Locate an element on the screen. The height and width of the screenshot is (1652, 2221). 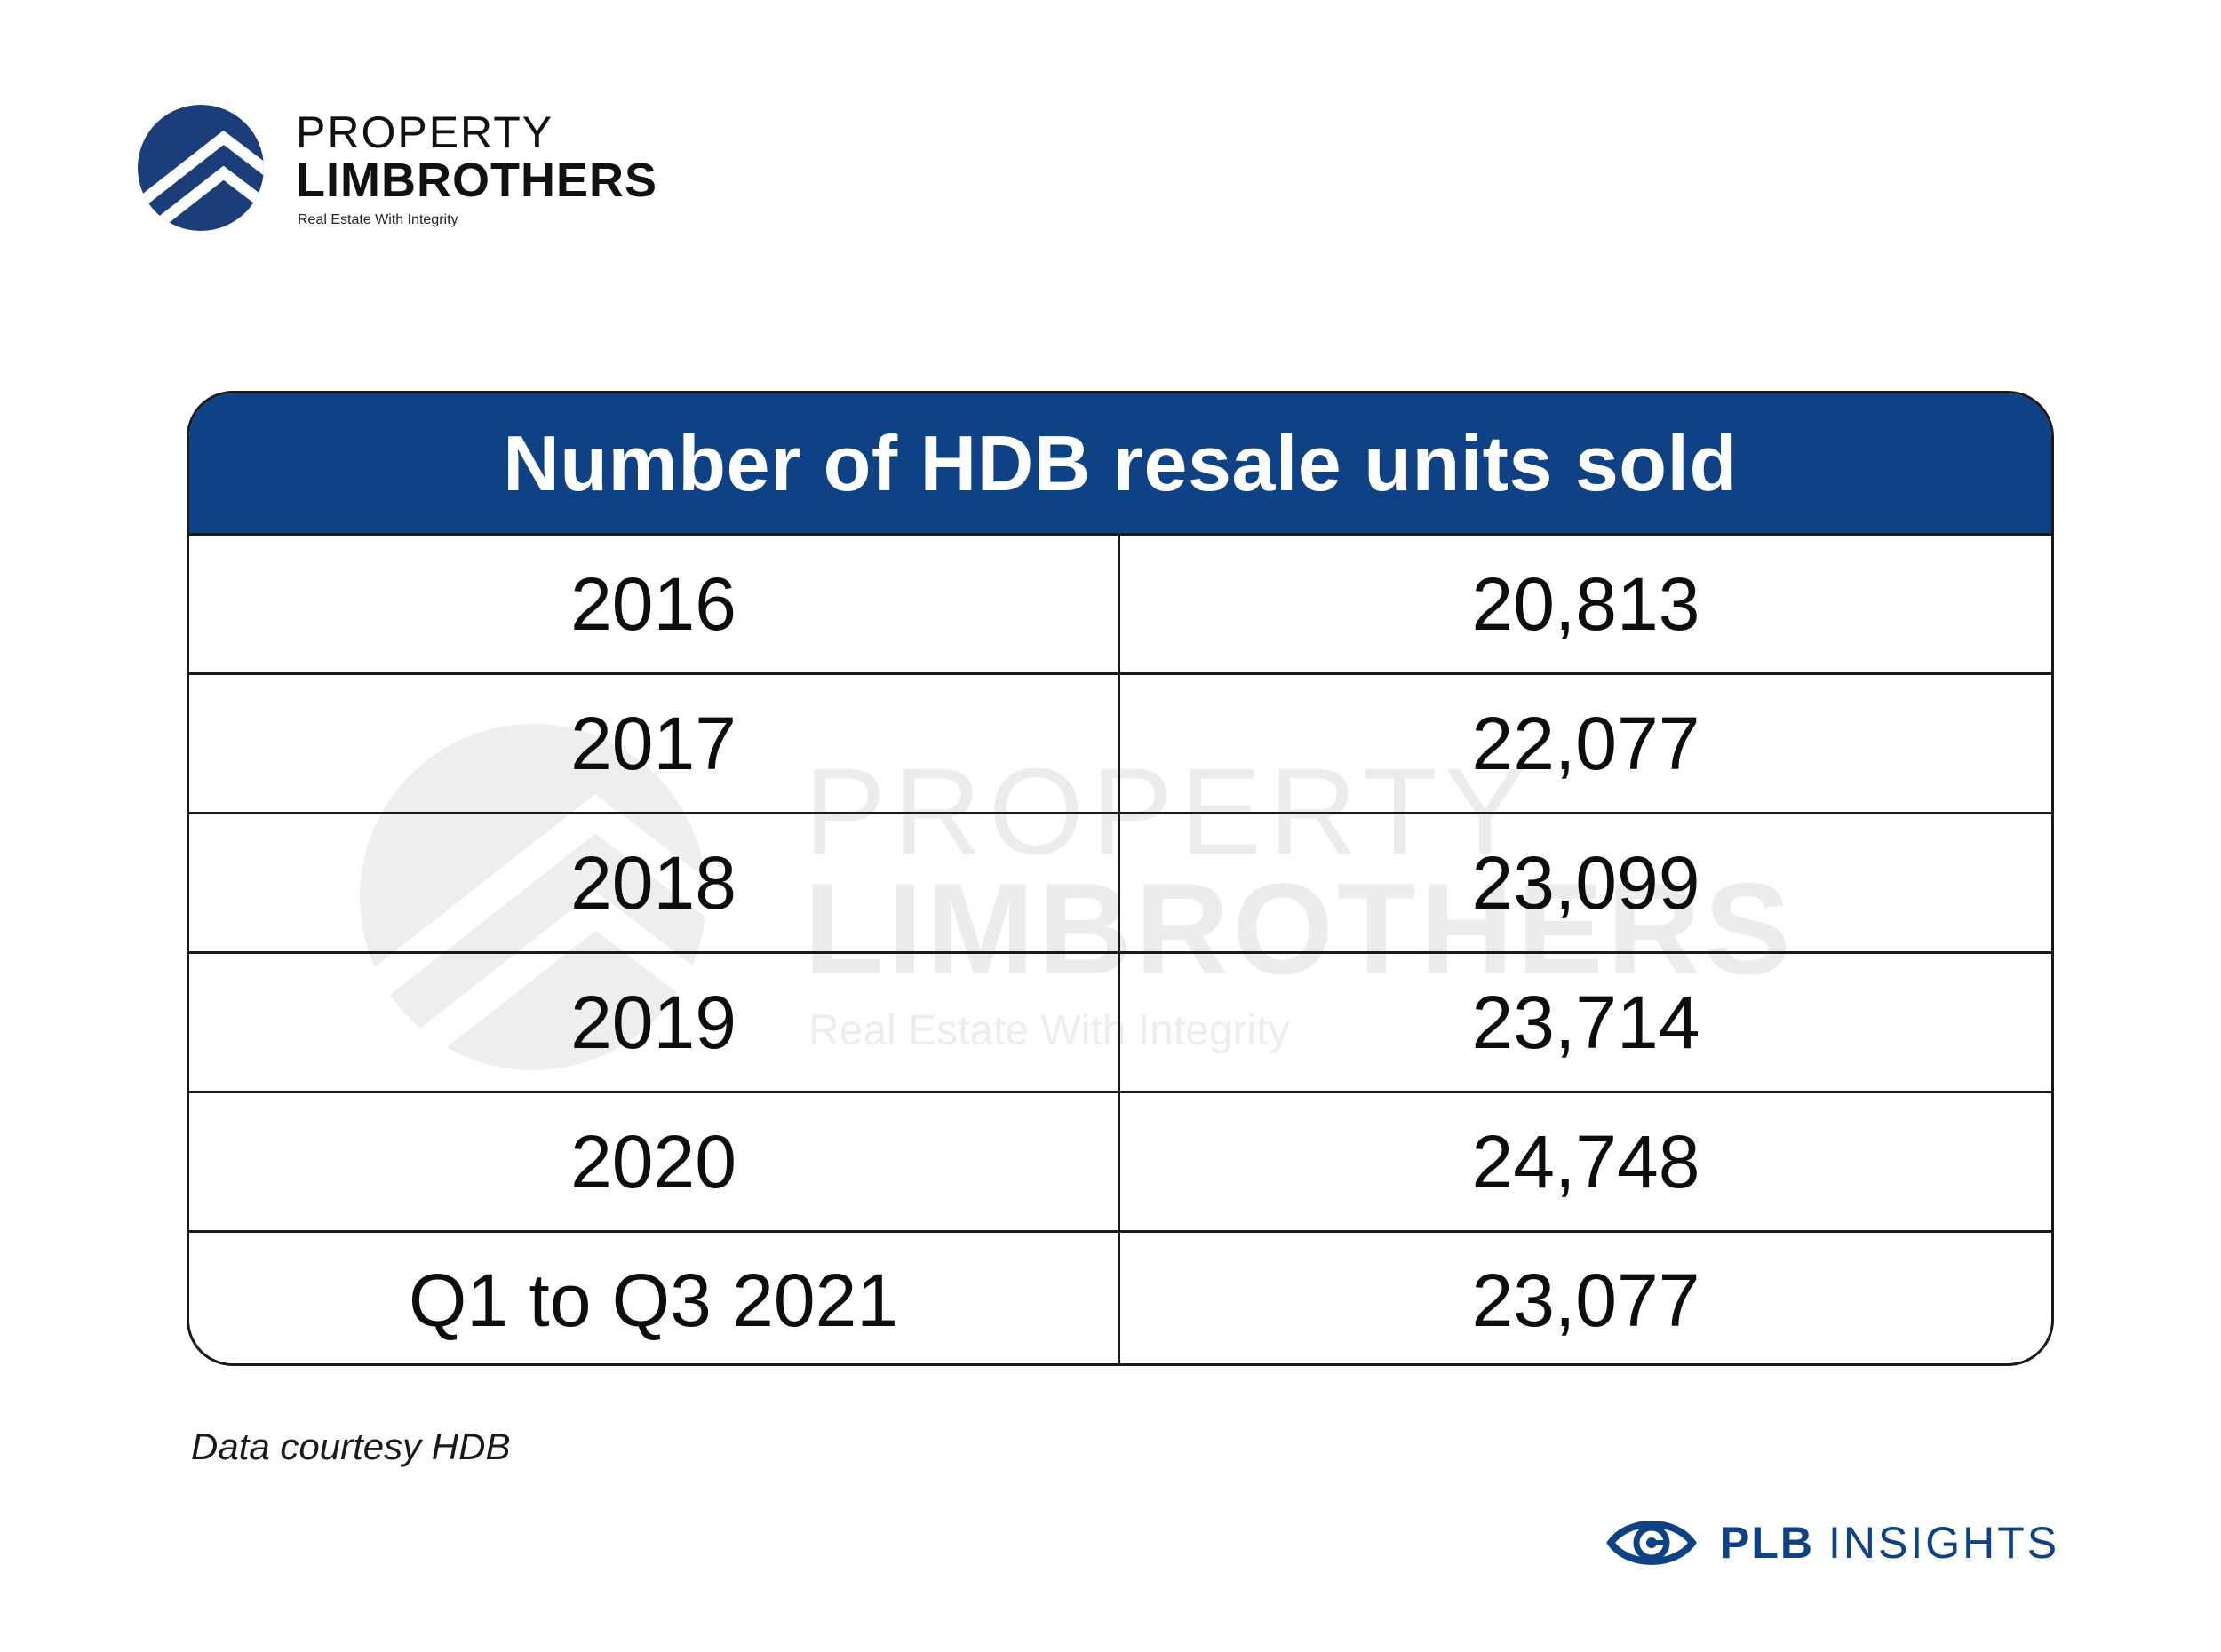
row-value: 22,077 is located at coordinates (1585, 743).